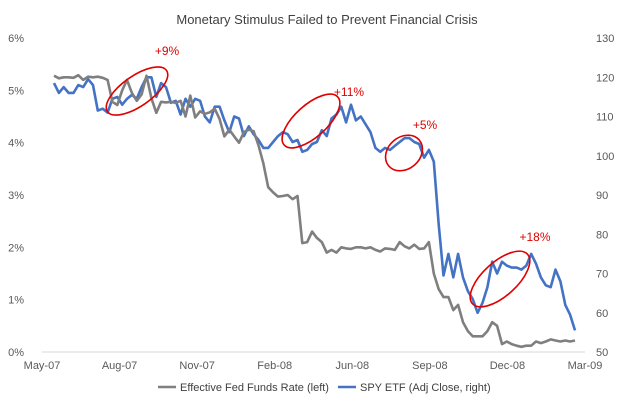 This screenshot has height=405, width=640. Describe the element at coordinates (349, 92) in the screenshot. I see `annotation-label: +11%` at that location.